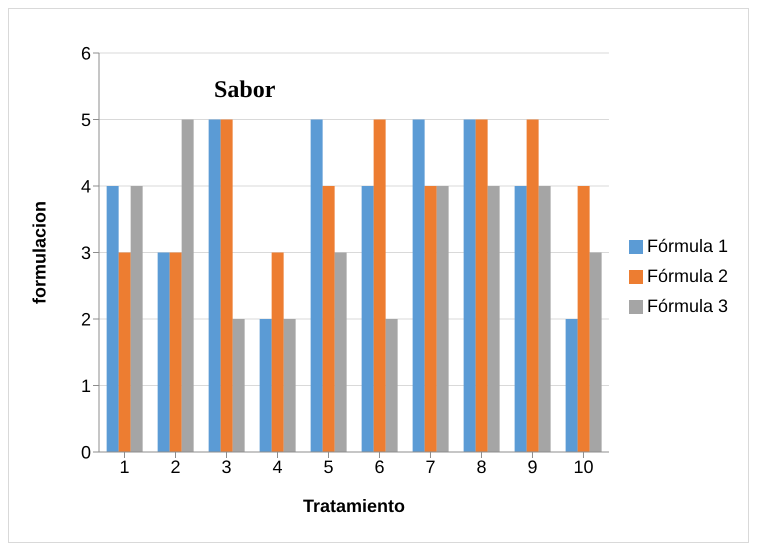  I want to click on x-tick-label: 3, so click(226, 466).